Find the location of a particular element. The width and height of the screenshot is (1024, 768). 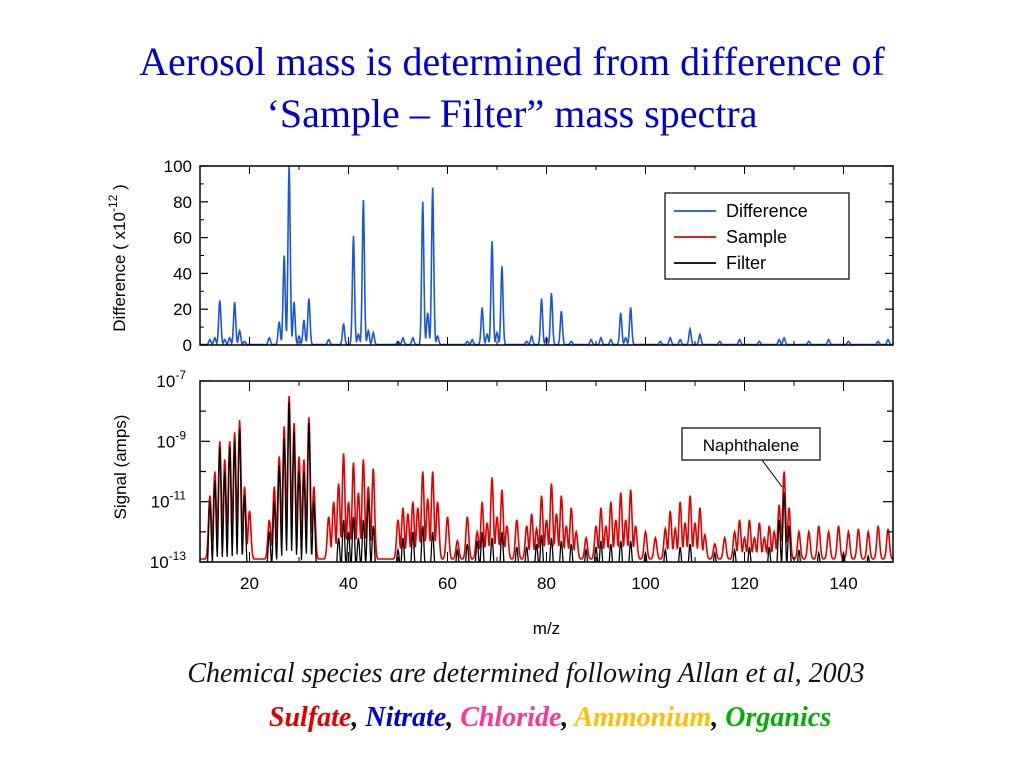

species-chloride: Chloride is located at coordinates (511, 717).